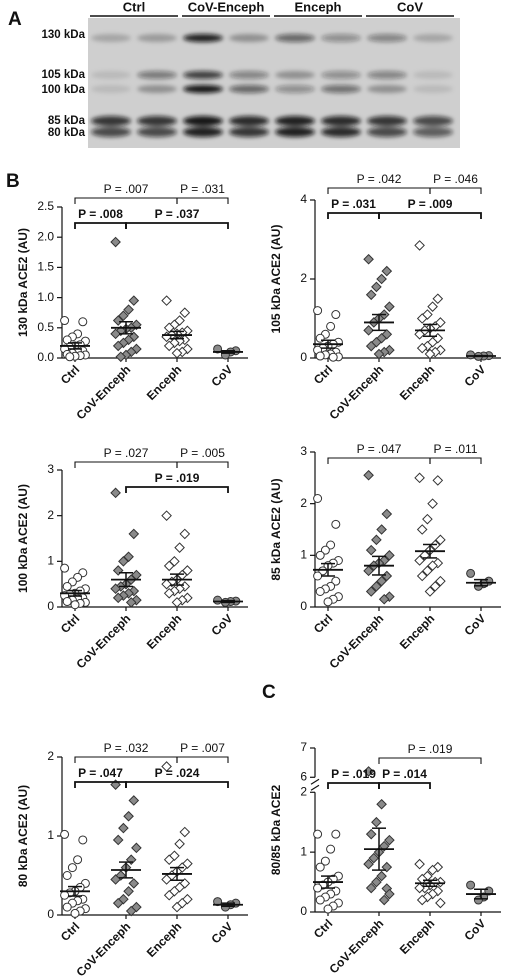  I want to click on y-tick-label: 1.0, so click(45, 297).